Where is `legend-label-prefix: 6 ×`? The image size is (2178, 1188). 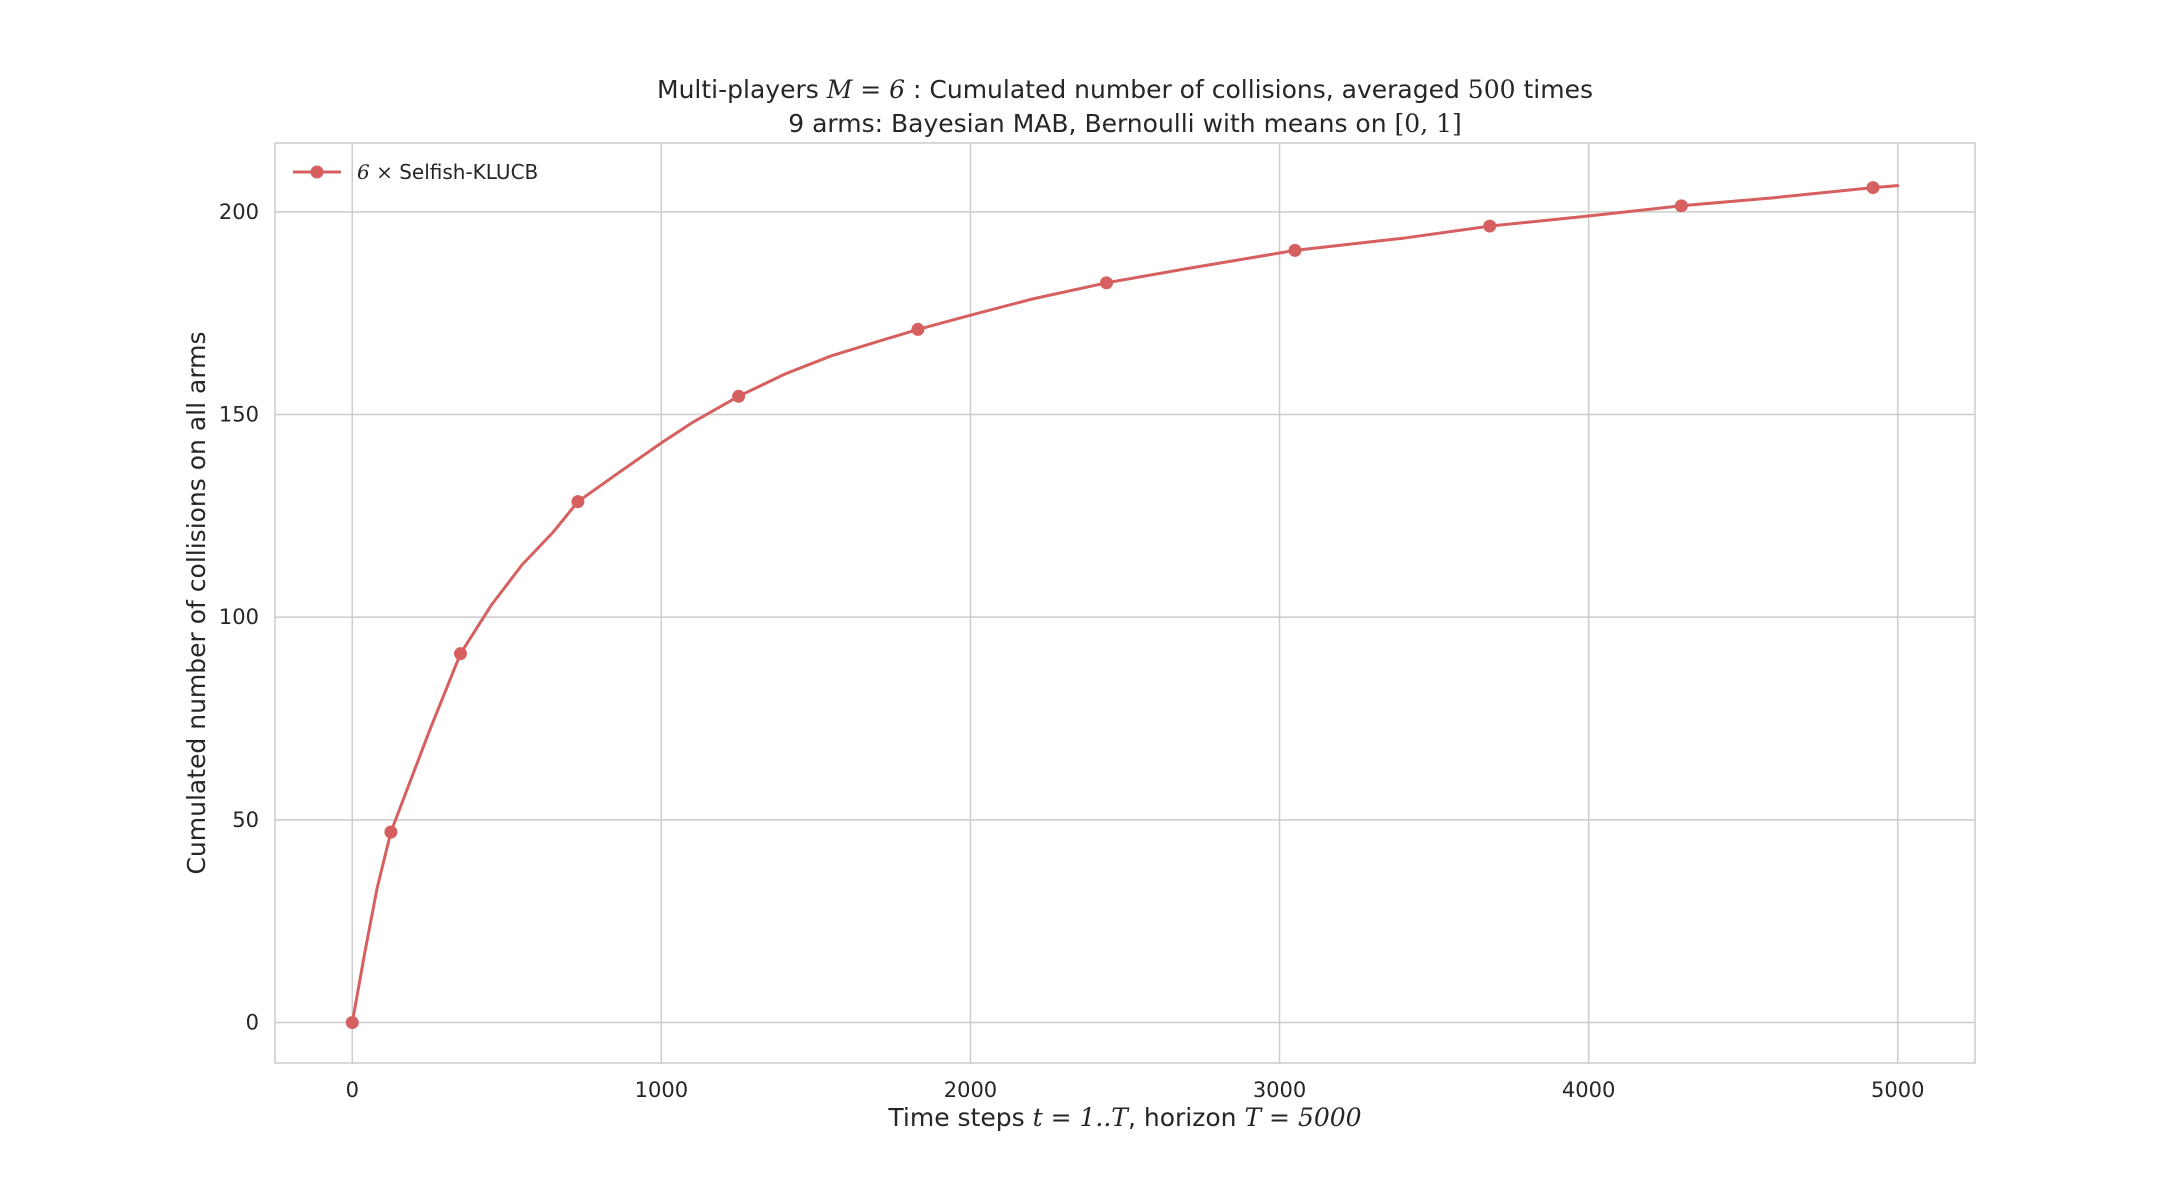
legend-label-prefix: 6 × is located at coordinates (375, 172).